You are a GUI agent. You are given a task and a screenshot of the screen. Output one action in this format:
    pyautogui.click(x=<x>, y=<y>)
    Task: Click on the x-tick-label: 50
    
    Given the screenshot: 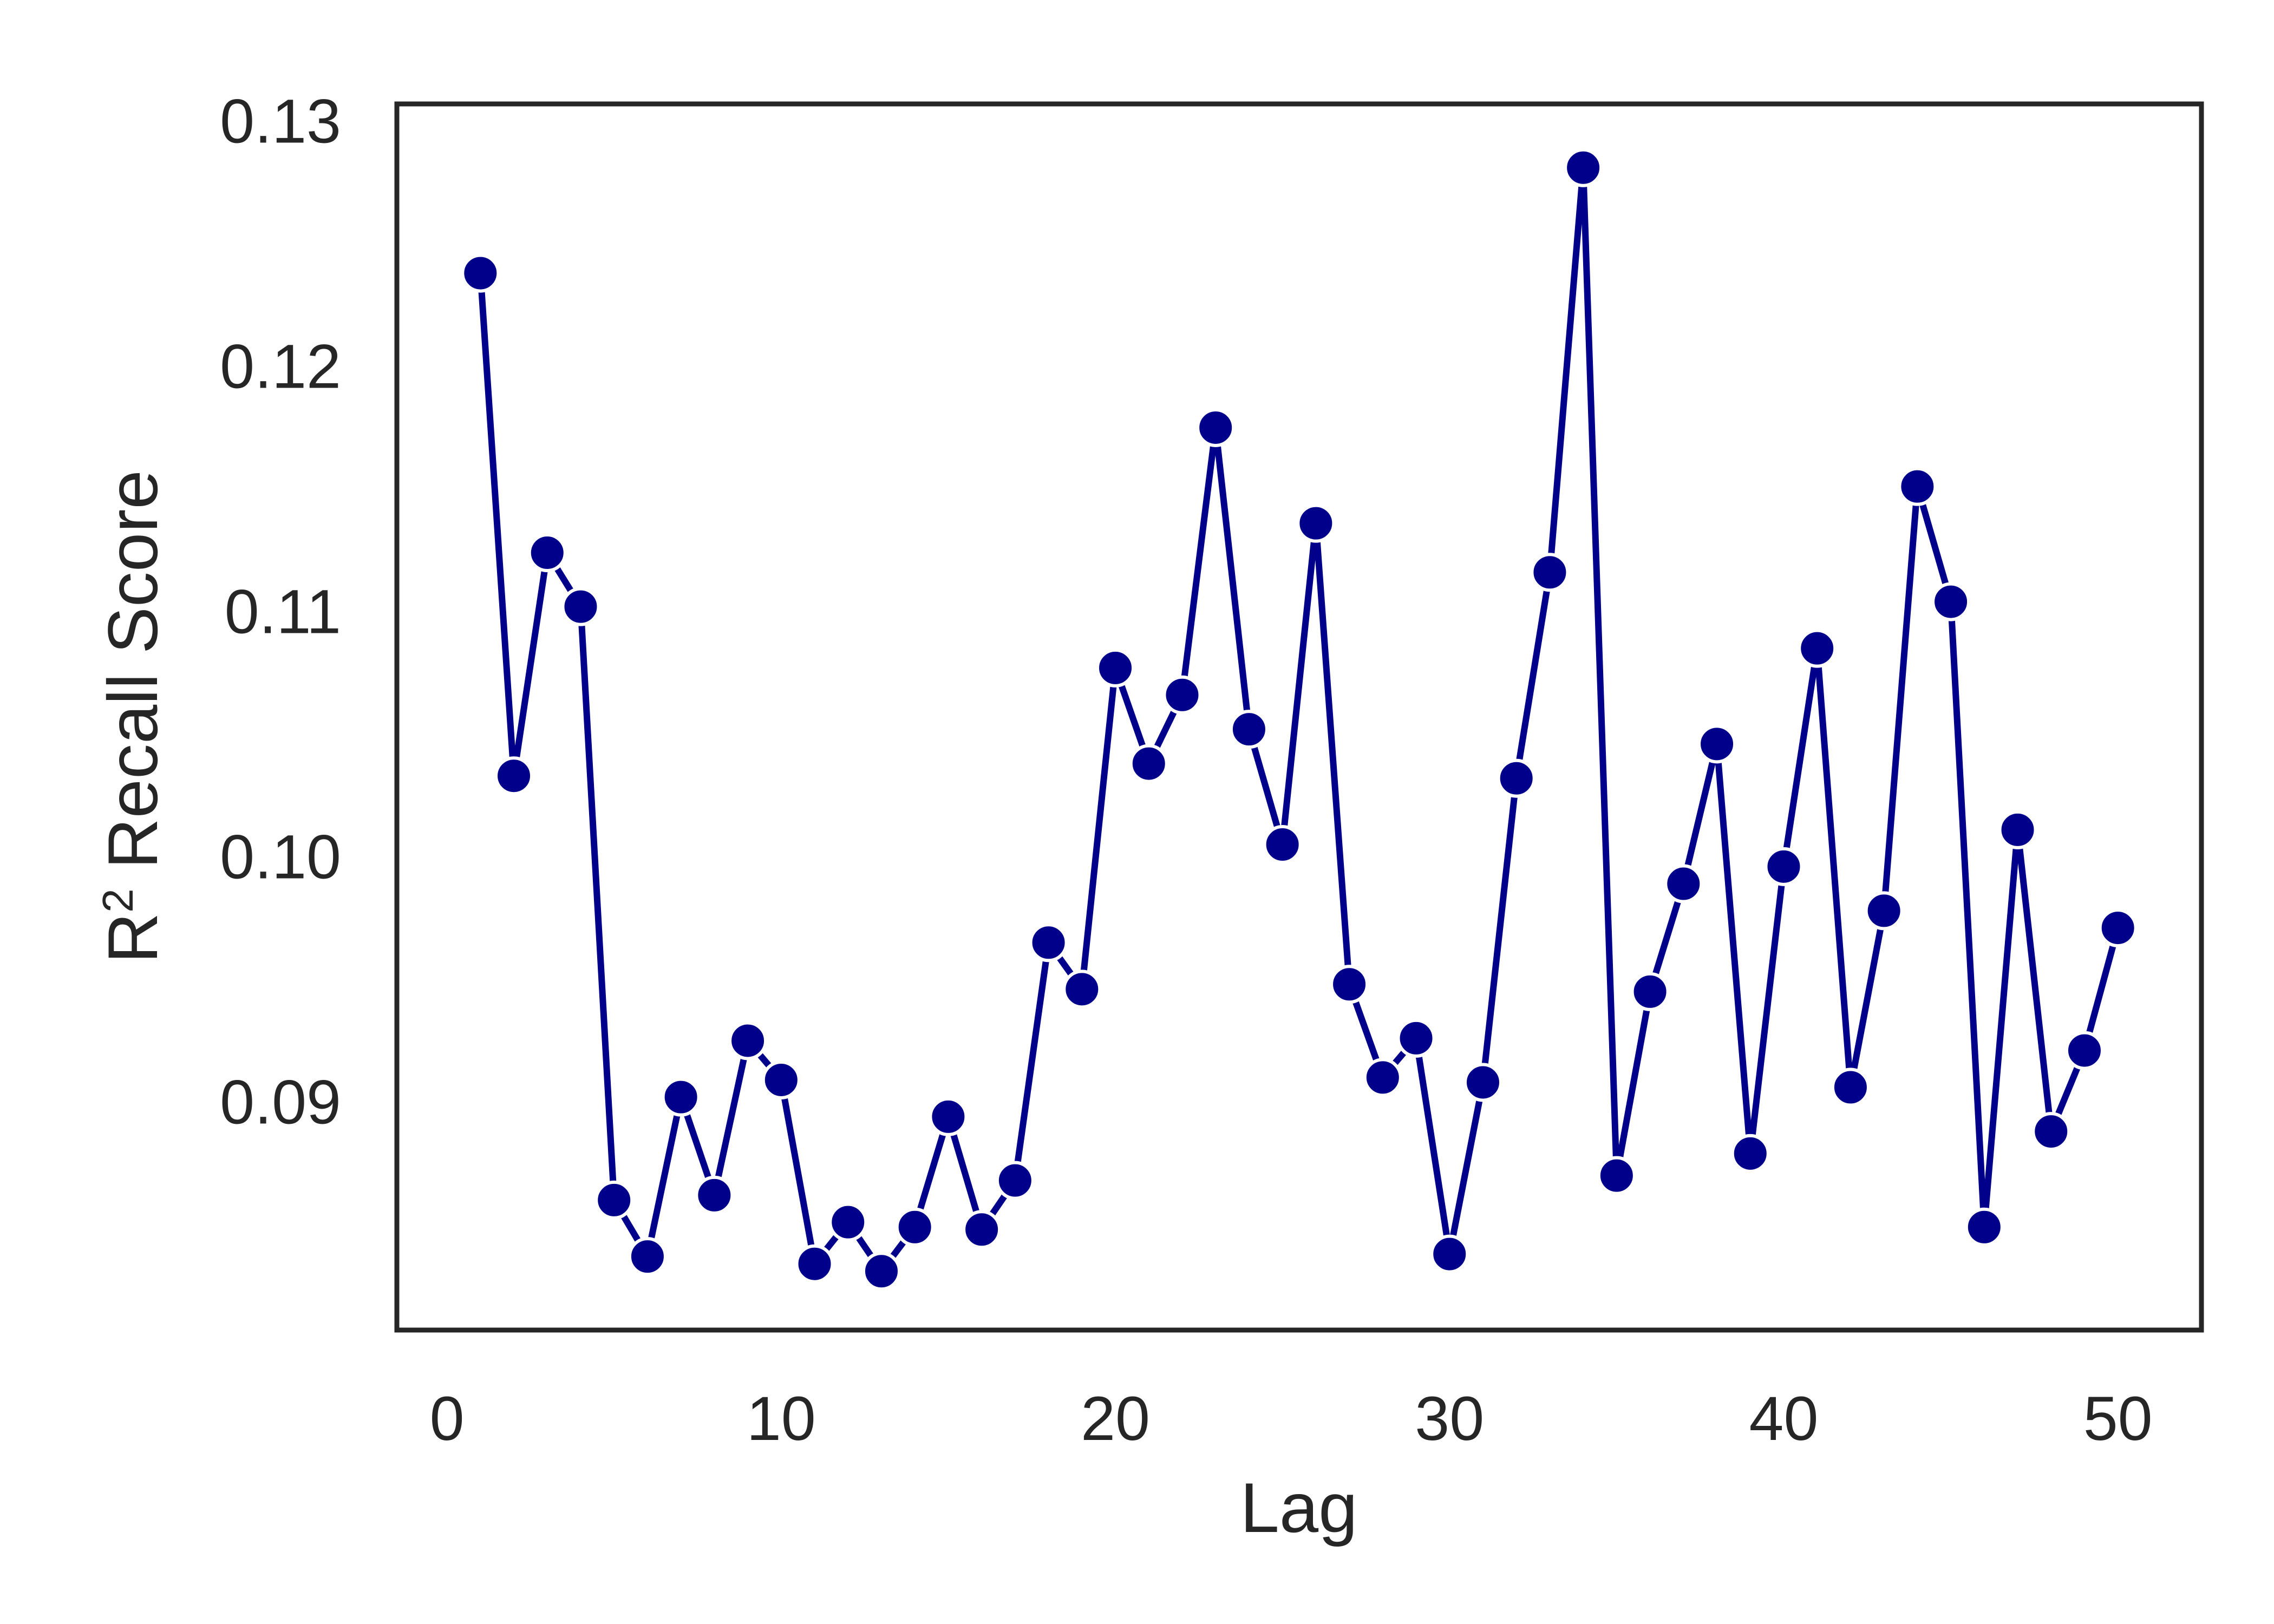 What is the action you would take?
    pyautogui.click(x=2118, y=1418)
    